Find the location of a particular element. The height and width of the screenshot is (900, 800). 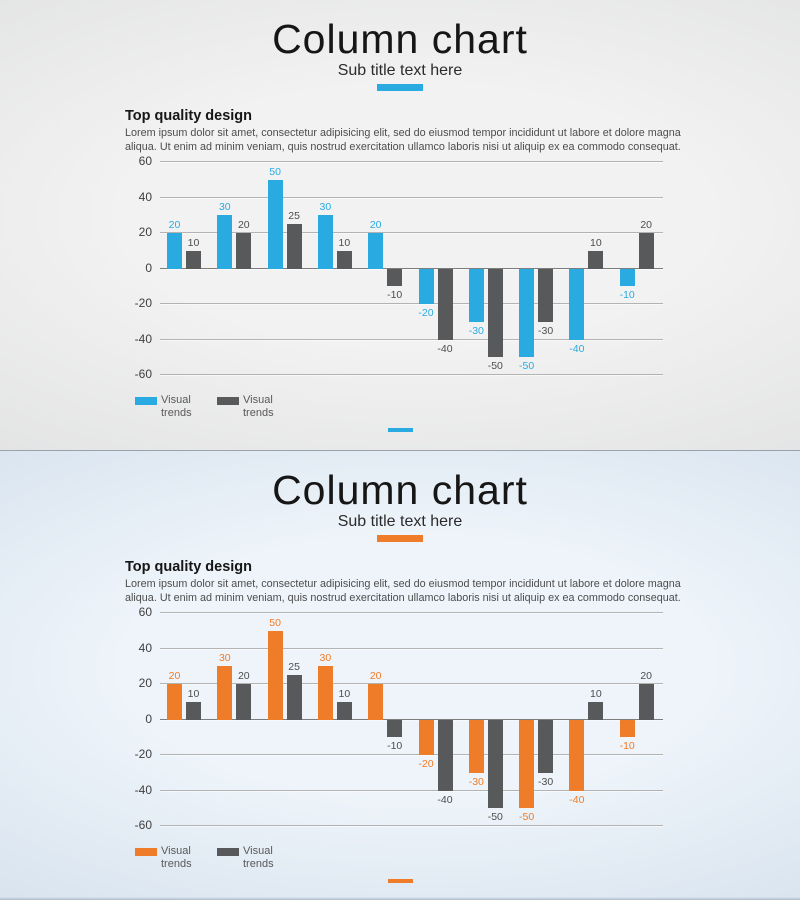

subtitle-accent-bar is located at coordinates (400, 538).